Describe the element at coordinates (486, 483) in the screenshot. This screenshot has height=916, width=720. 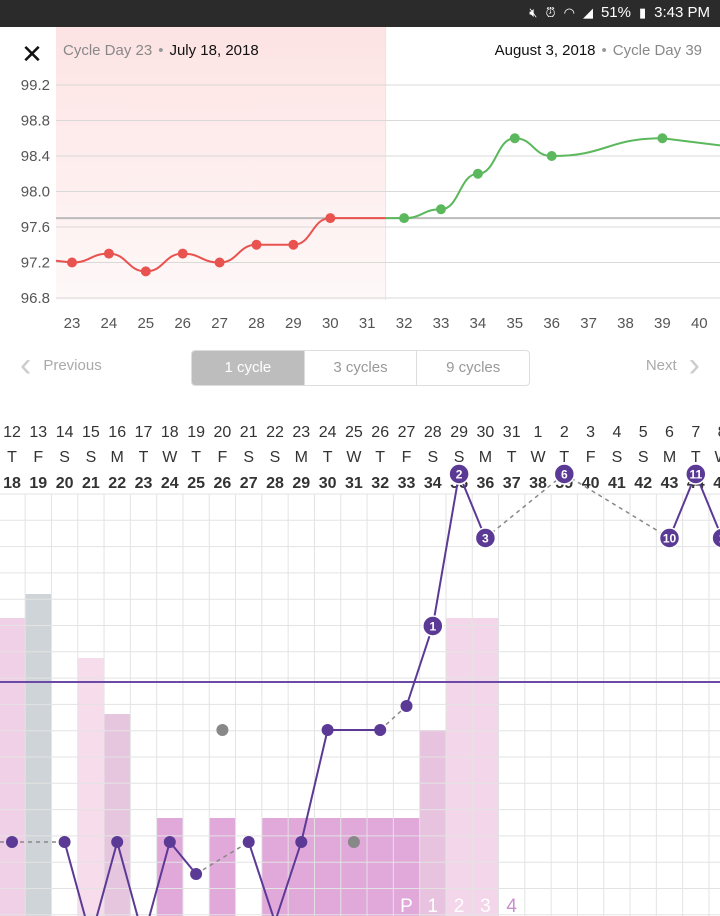
I see `cycle-day-label: 36` at that location.